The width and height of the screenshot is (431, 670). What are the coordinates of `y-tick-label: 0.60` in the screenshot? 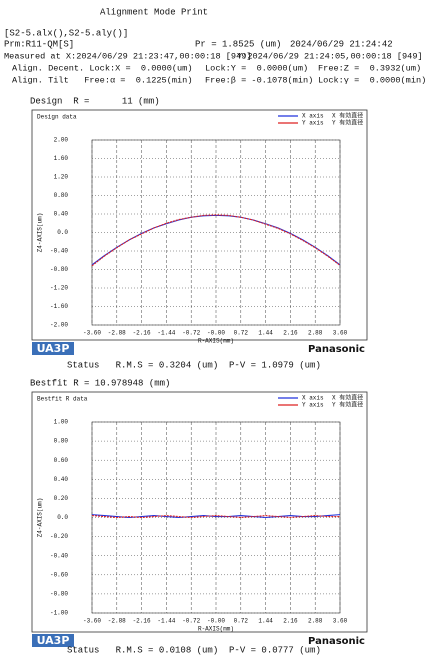 It's located at (61, 460).